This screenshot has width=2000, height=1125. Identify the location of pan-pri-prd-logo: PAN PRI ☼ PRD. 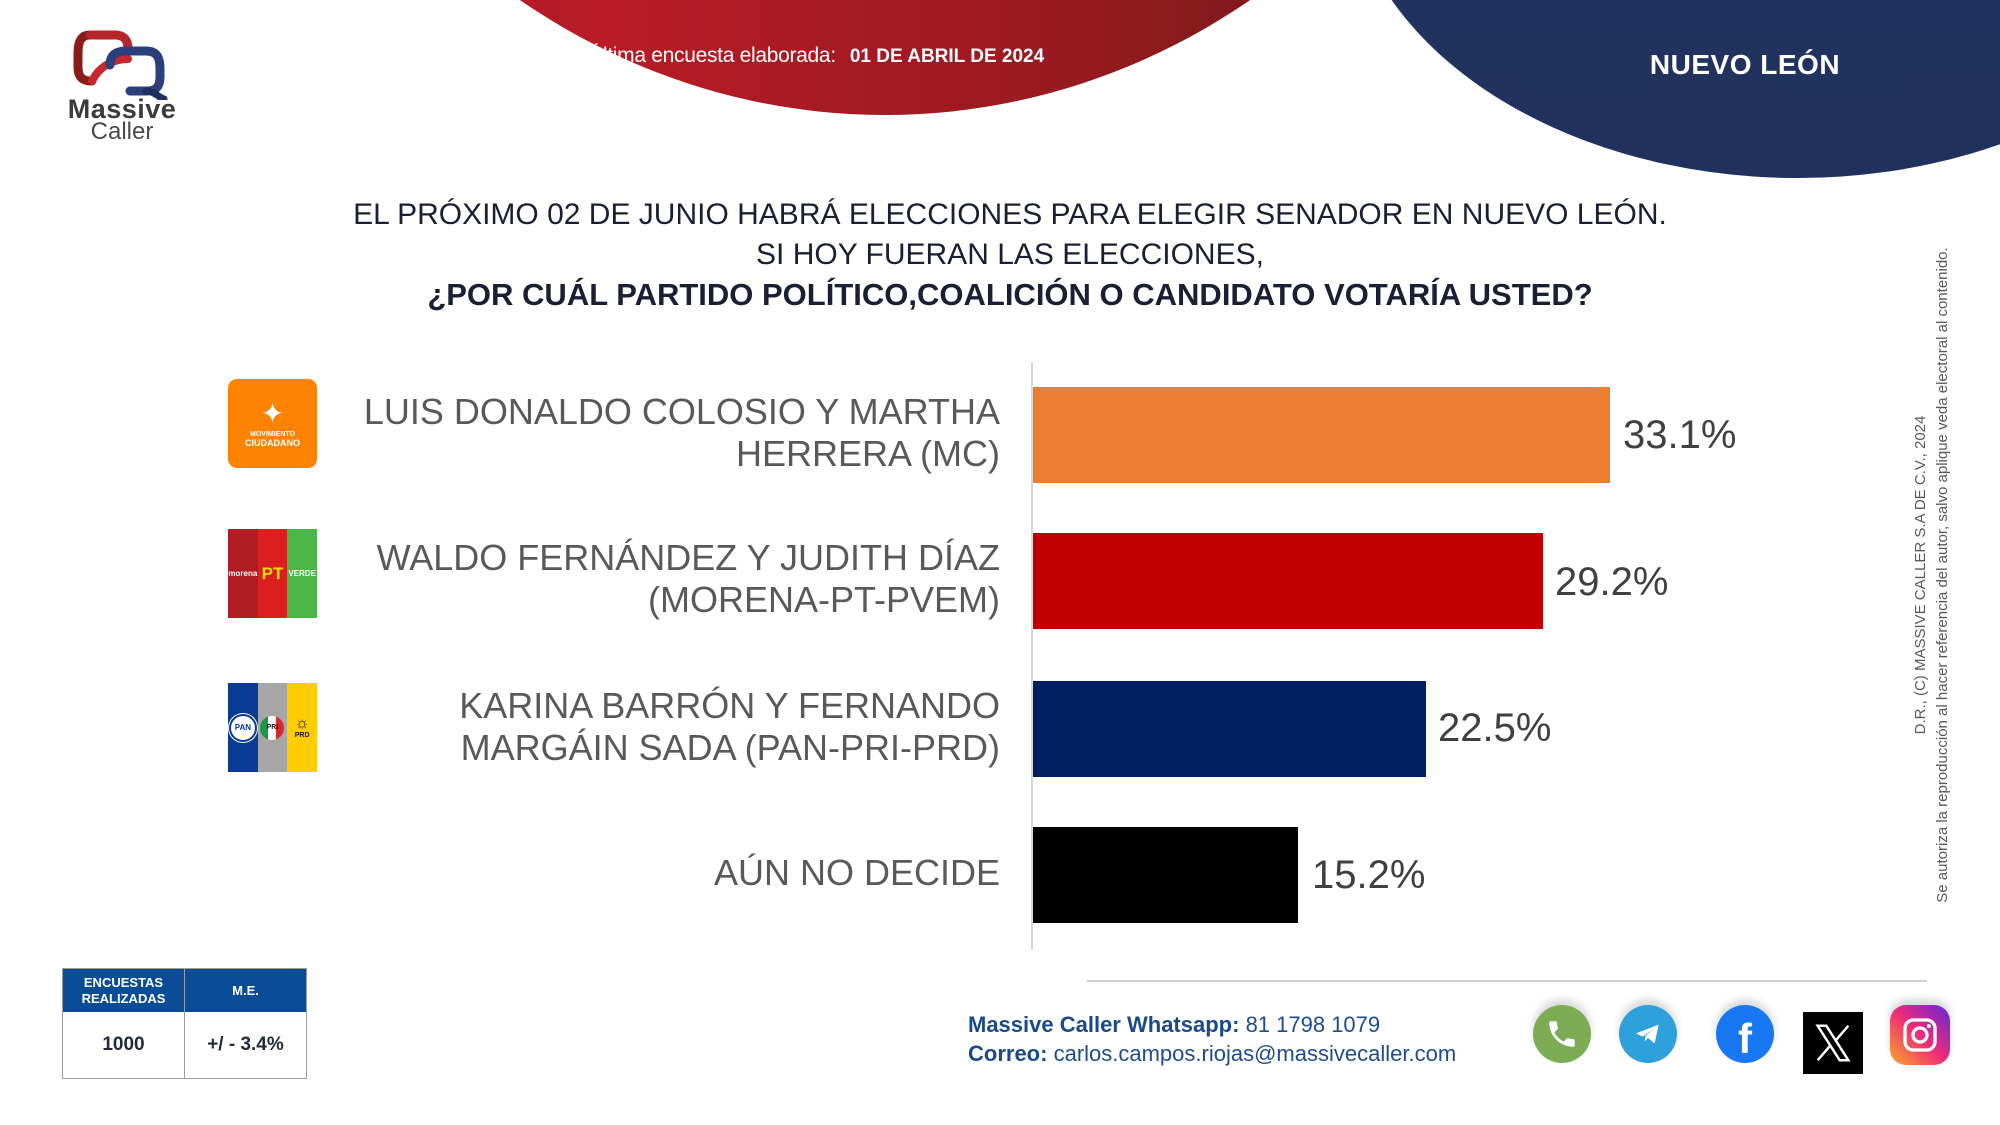
(272, 727).